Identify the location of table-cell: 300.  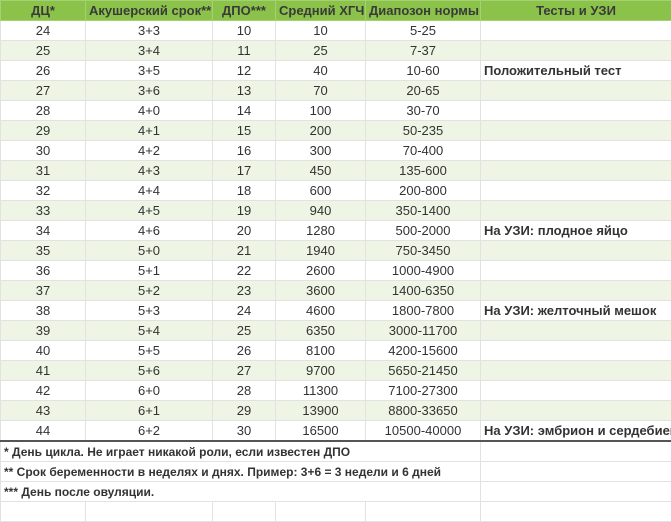
(321, 151).